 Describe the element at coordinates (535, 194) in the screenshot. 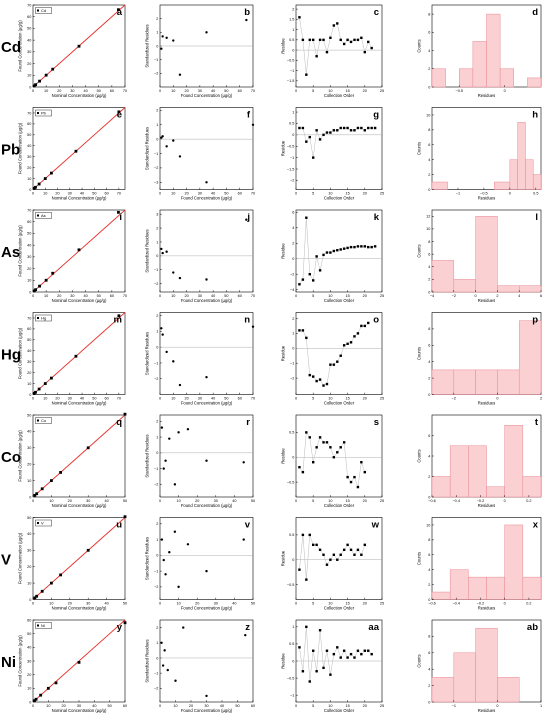

I see `histogram-xtick-label: 0.5` at that location.